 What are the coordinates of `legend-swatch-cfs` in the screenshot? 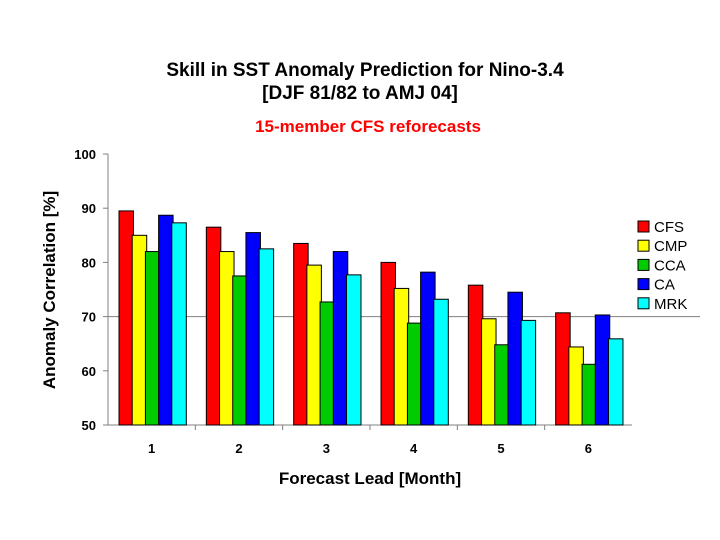 It's located at (643, 226).